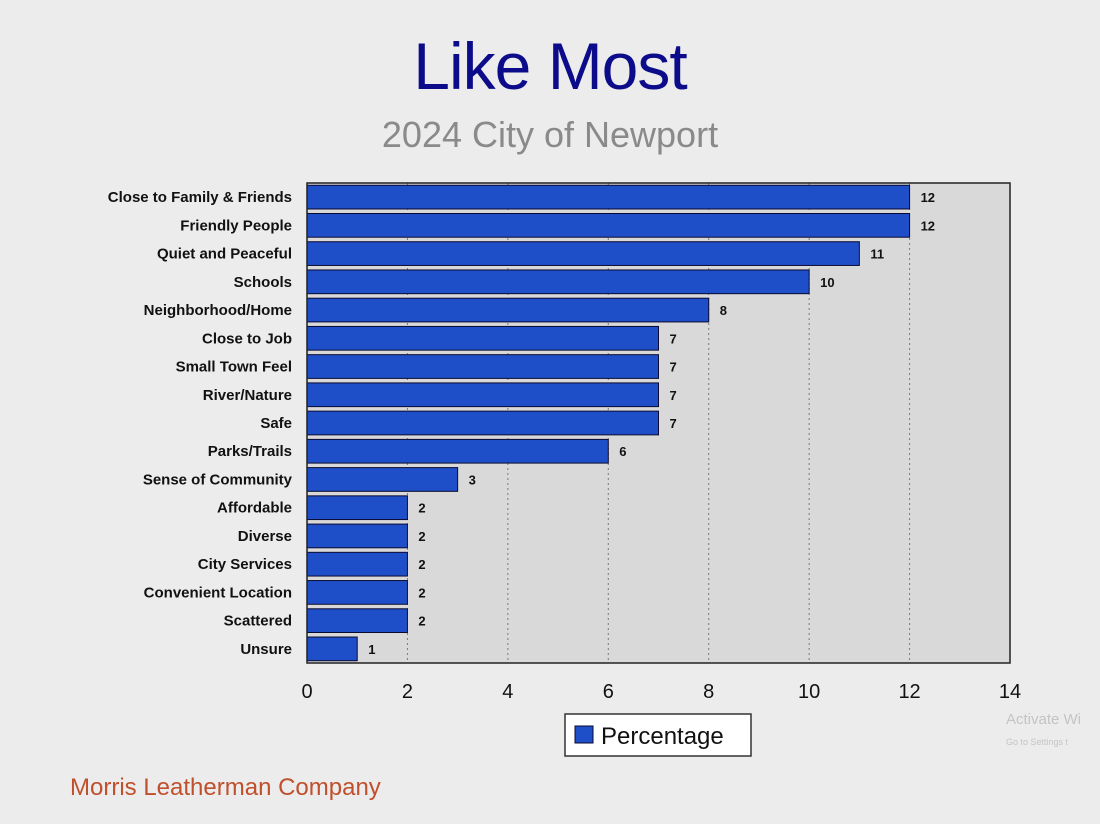  Describe the element at coordinates (723, 310) in the screenshot. I see `data-label: 8` at that location.